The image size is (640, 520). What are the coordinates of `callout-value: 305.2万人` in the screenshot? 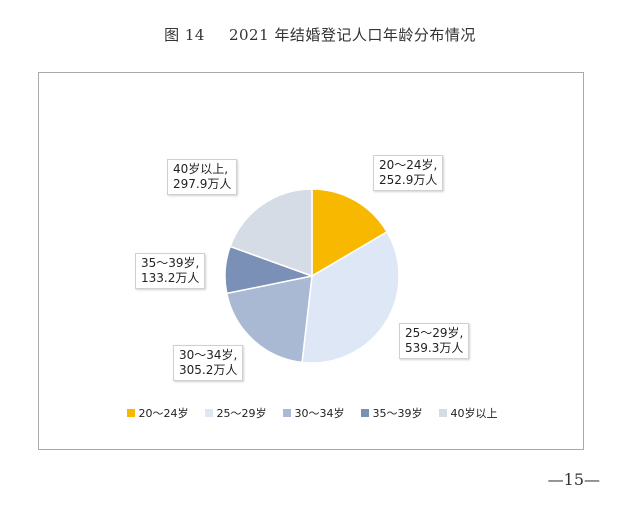 It's located at (208, 370).